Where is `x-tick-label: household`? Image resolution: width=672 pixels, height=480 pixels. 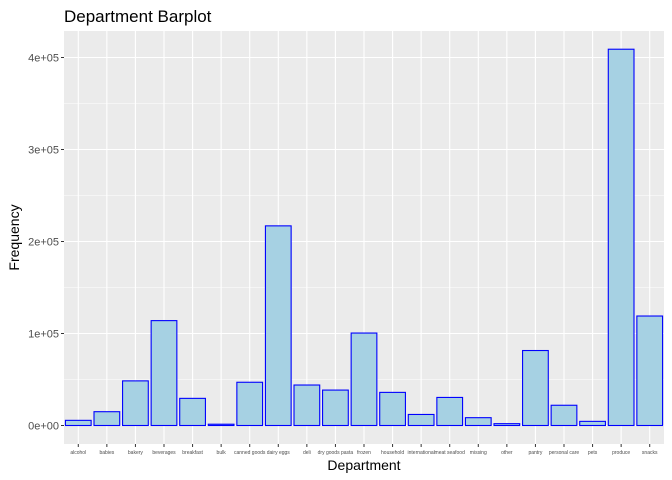
x-tick-label: household is located at coordinates (392, 453).